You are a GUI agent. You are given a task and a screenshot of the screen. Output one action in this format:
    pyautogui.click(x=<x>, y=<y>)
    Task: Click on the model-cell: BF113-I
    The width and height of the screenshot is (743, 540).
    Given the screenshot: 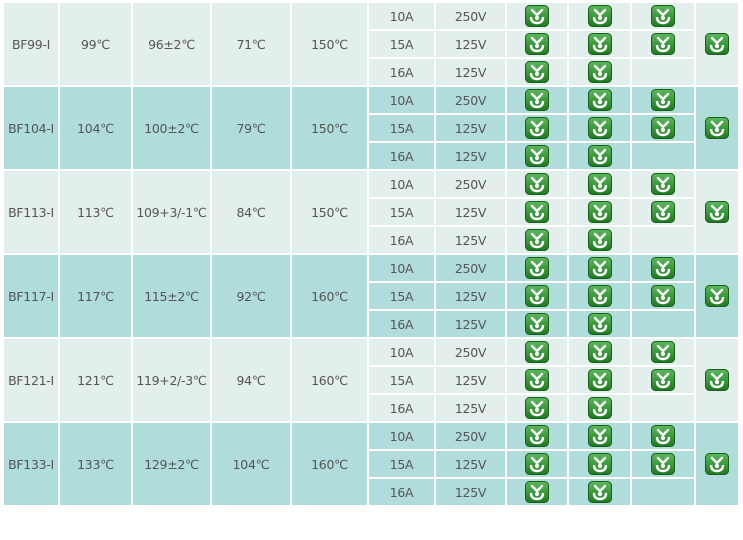 What is the action you would take?
    pyautogui.click(x=31, y=212)
    